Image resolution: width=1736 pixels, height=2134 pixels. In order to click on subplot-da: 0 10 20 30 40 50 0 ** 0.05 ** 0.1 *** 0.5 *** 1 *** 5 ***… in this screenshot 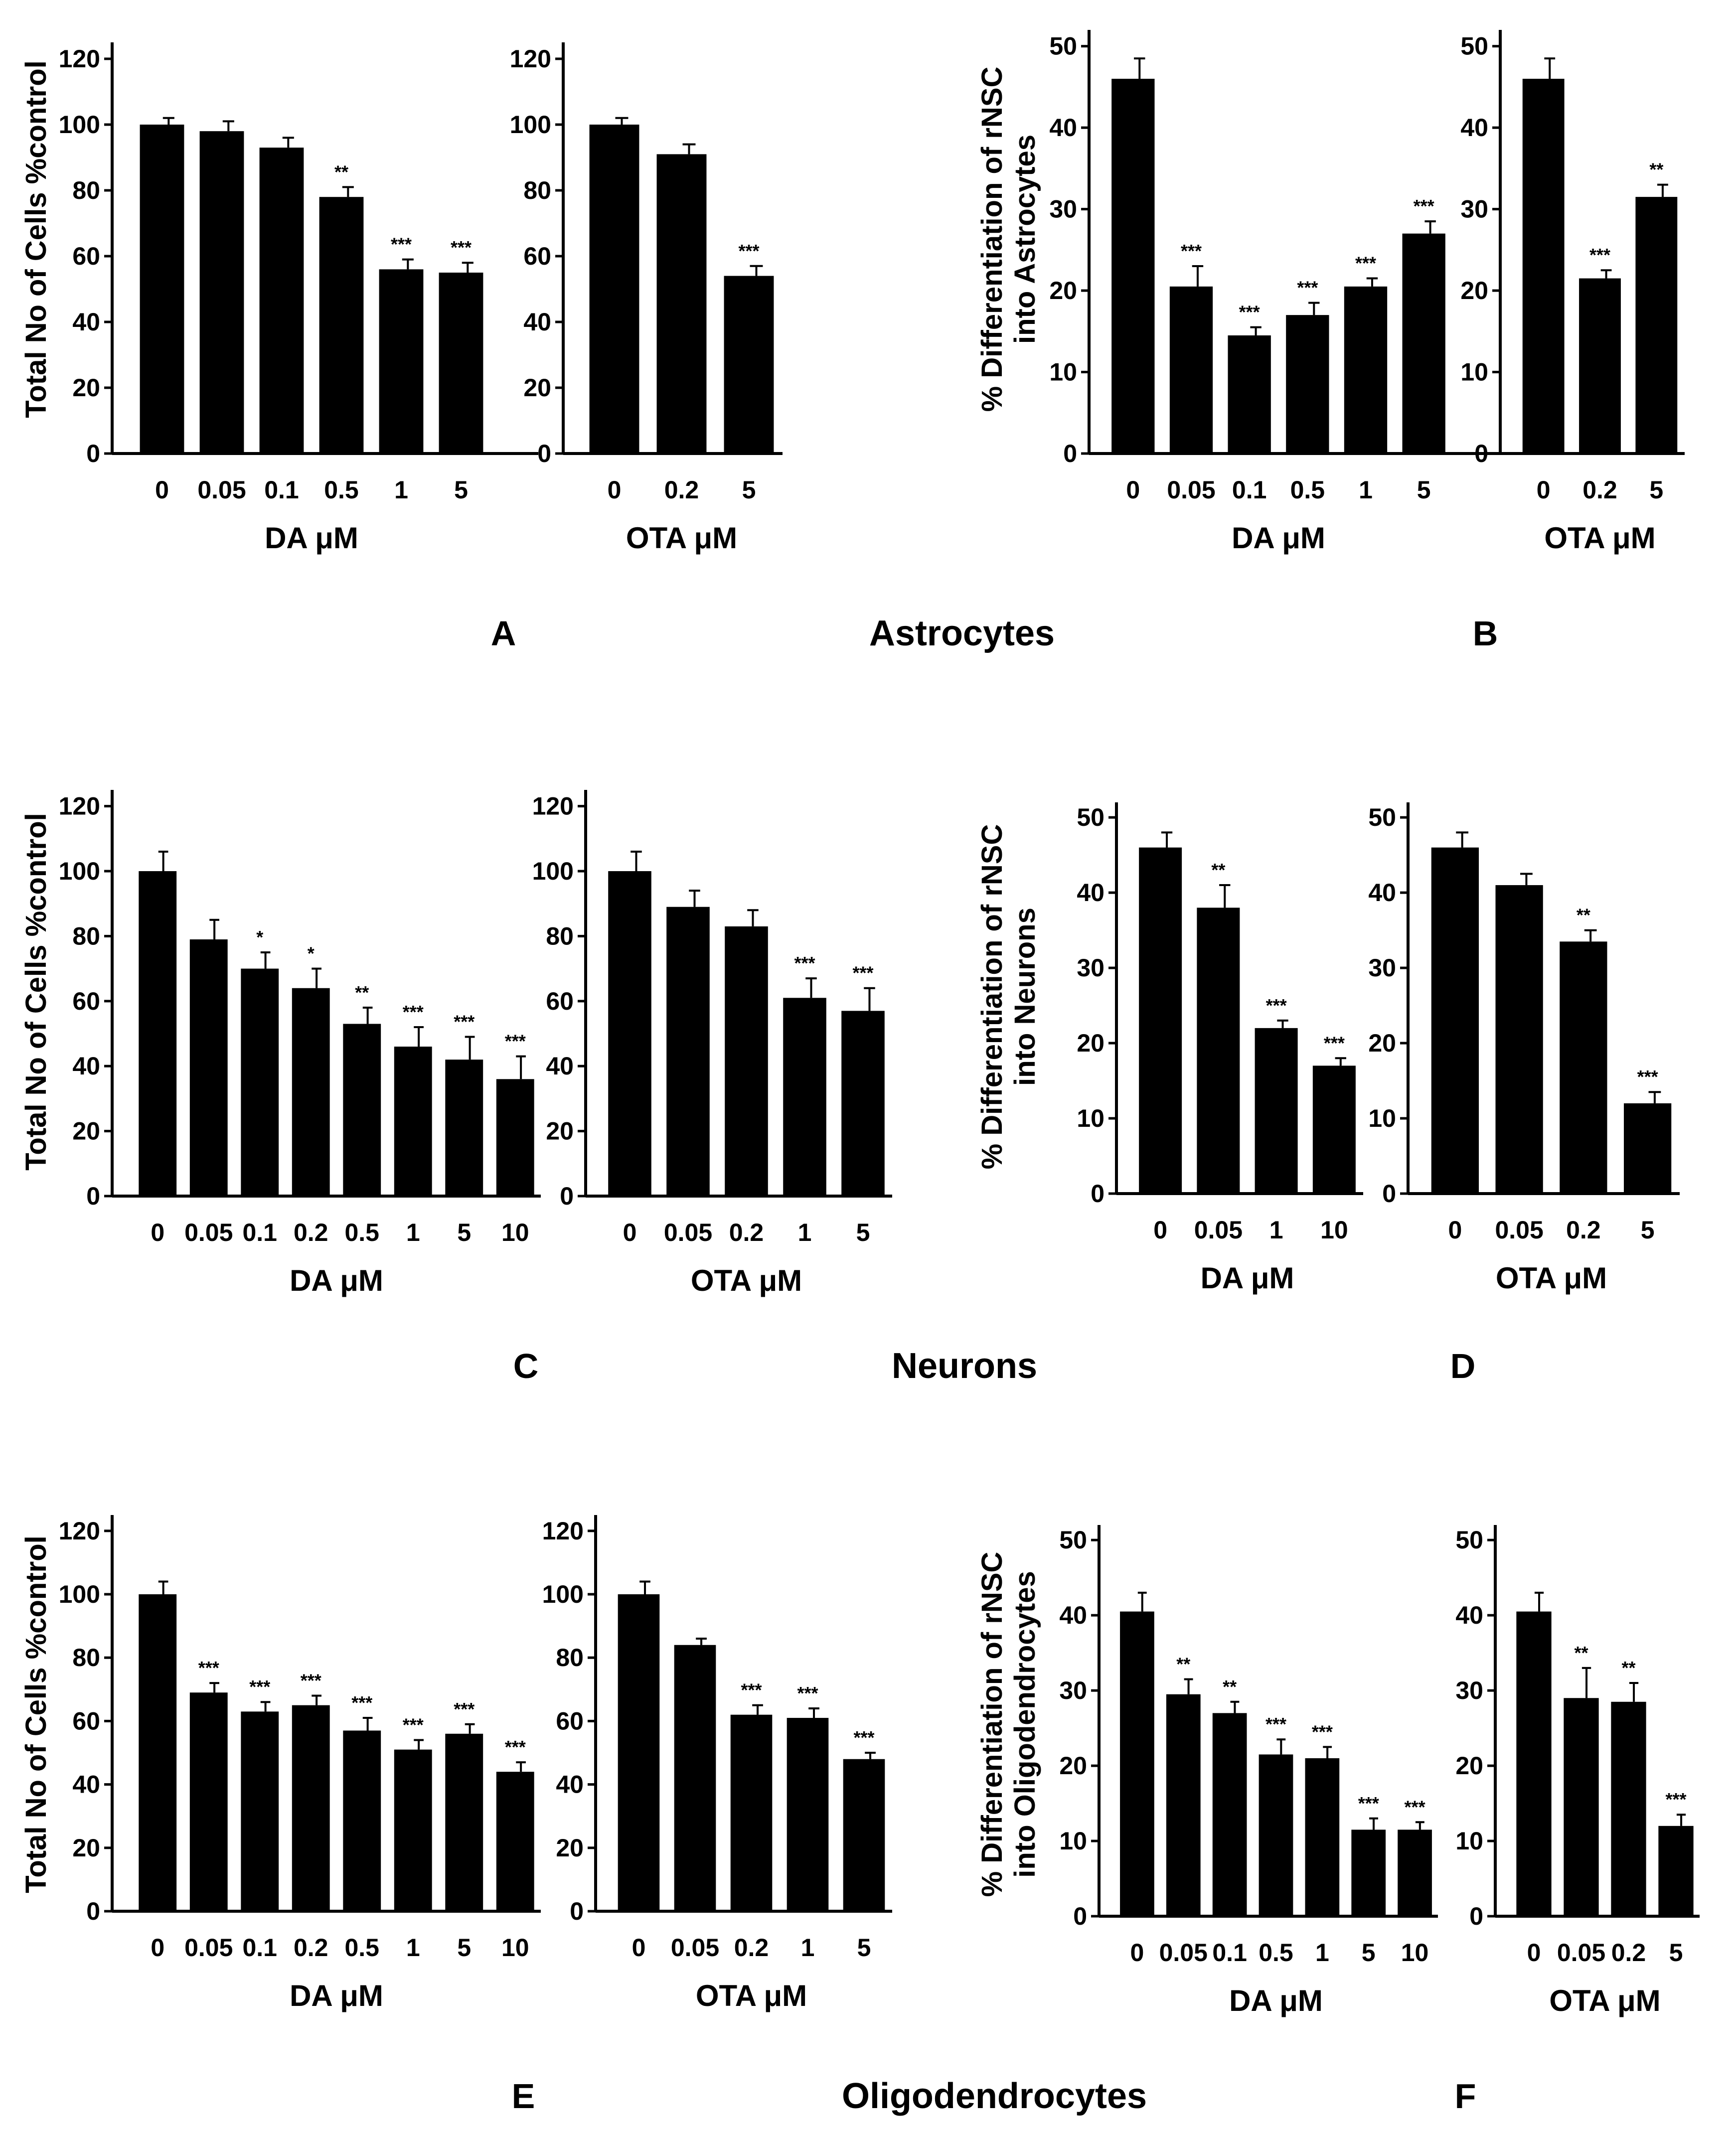, I will do `click(1248, 1771)`.